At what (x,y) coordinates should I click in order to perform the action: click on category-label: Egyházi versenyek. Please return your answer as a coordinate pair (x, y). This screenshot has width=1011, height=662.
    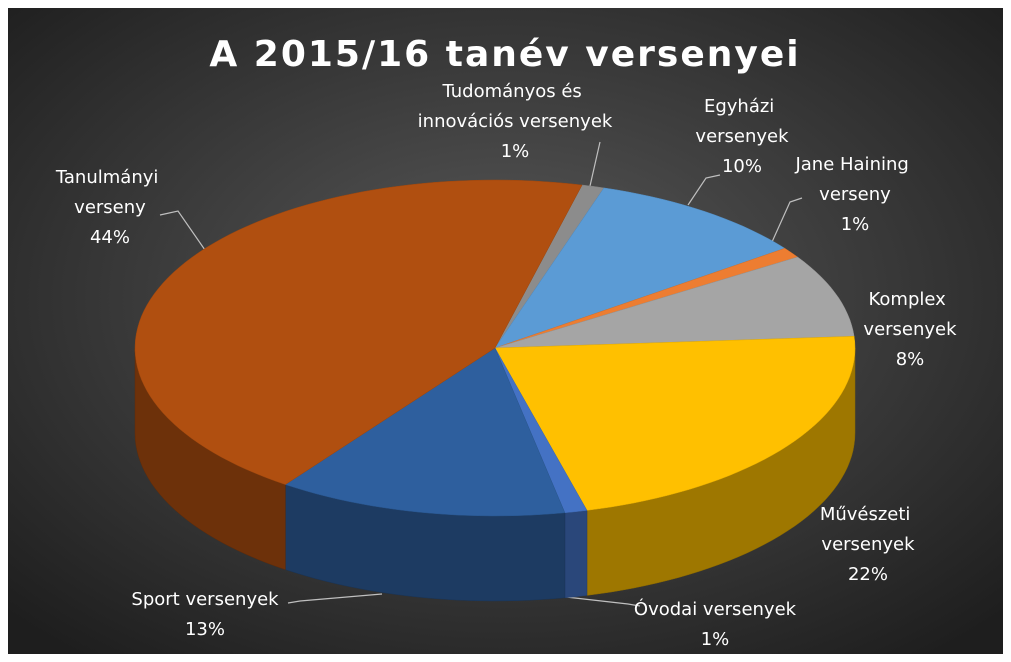
    Looking at the image, I should click on (742, 121).